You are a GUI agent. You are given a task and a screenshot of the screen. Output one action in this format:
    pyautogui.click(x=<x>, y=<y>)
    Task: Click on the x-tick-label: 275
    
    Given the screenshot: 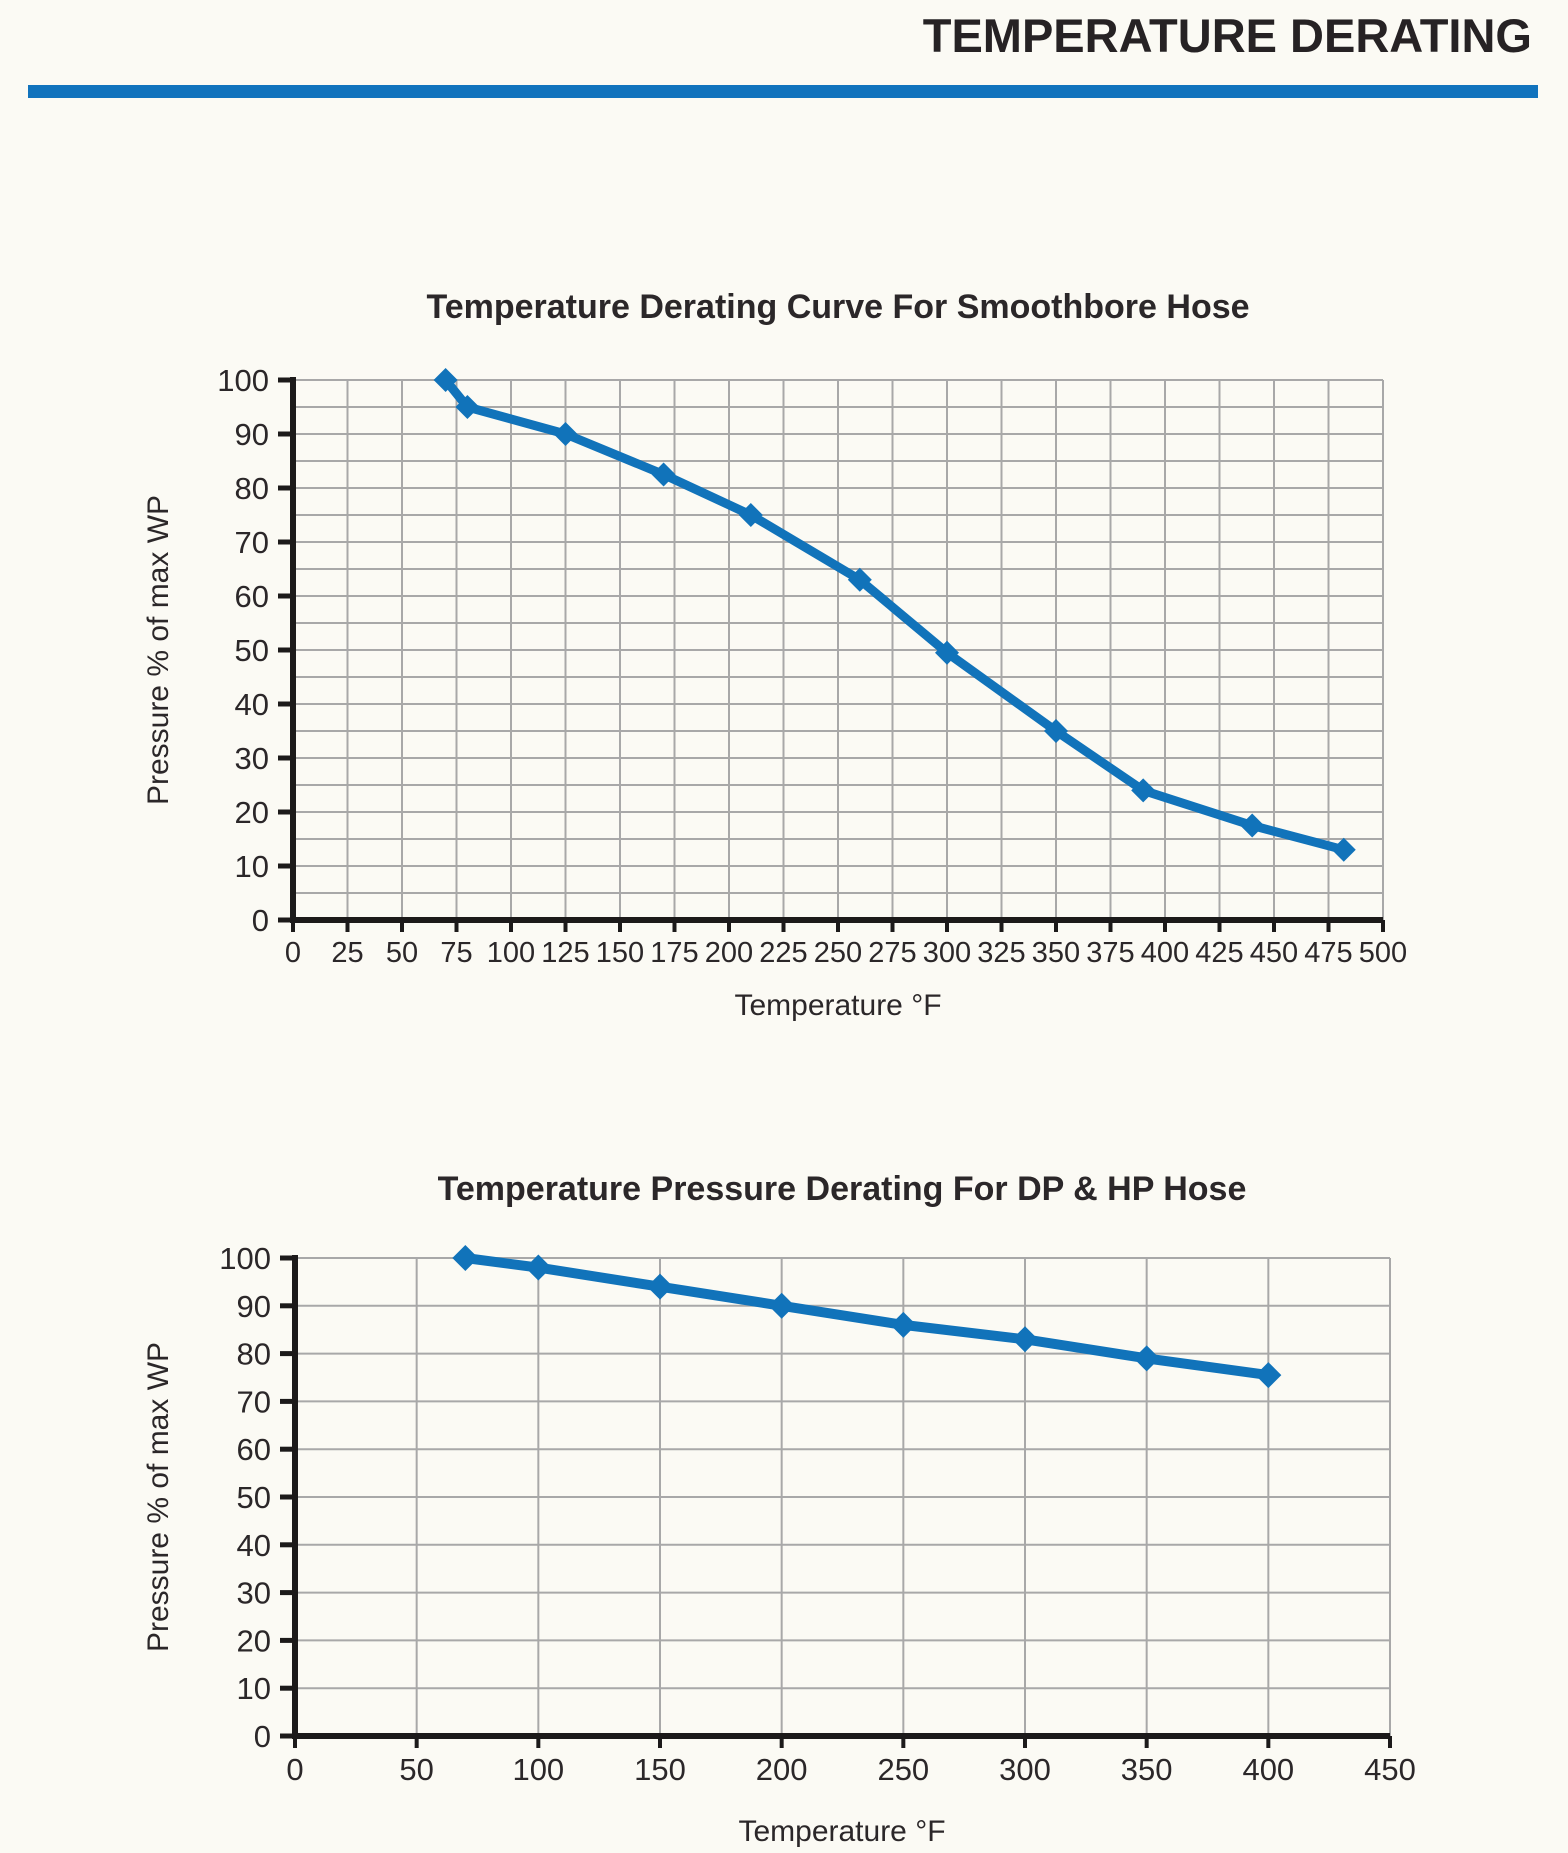 What is the action you would take?
    pyautogui.click(x=892, y=953)
    